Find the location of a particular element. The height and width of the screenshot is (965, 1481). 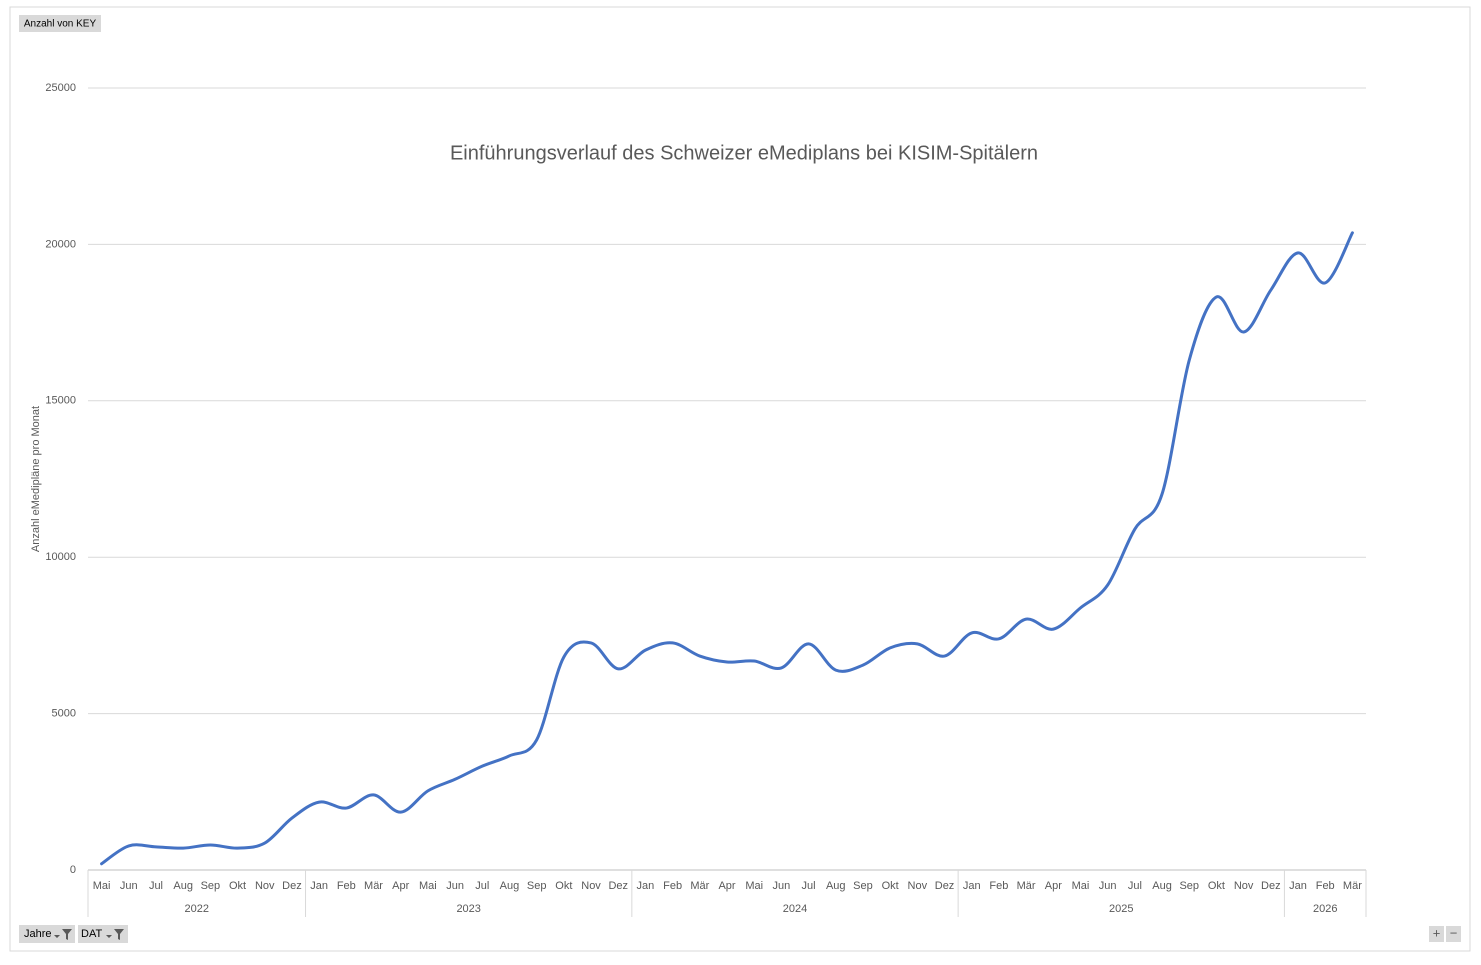

zoom-label: + is located at coordinates (1437, 932).